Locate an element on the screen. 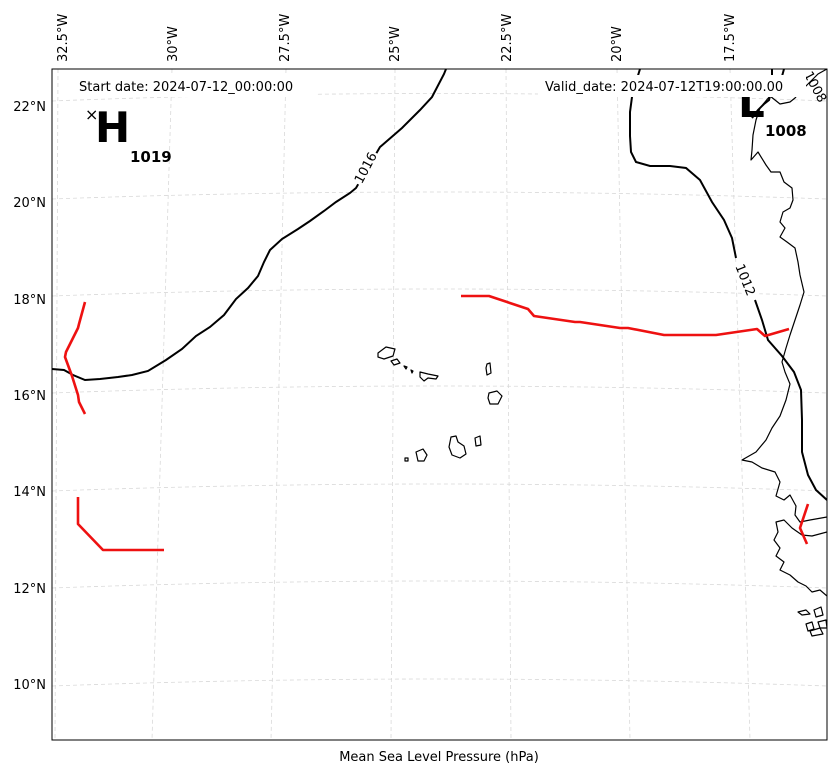 This screenshot has width=837, height=783. island-brava is located at coordinates (406, 459).